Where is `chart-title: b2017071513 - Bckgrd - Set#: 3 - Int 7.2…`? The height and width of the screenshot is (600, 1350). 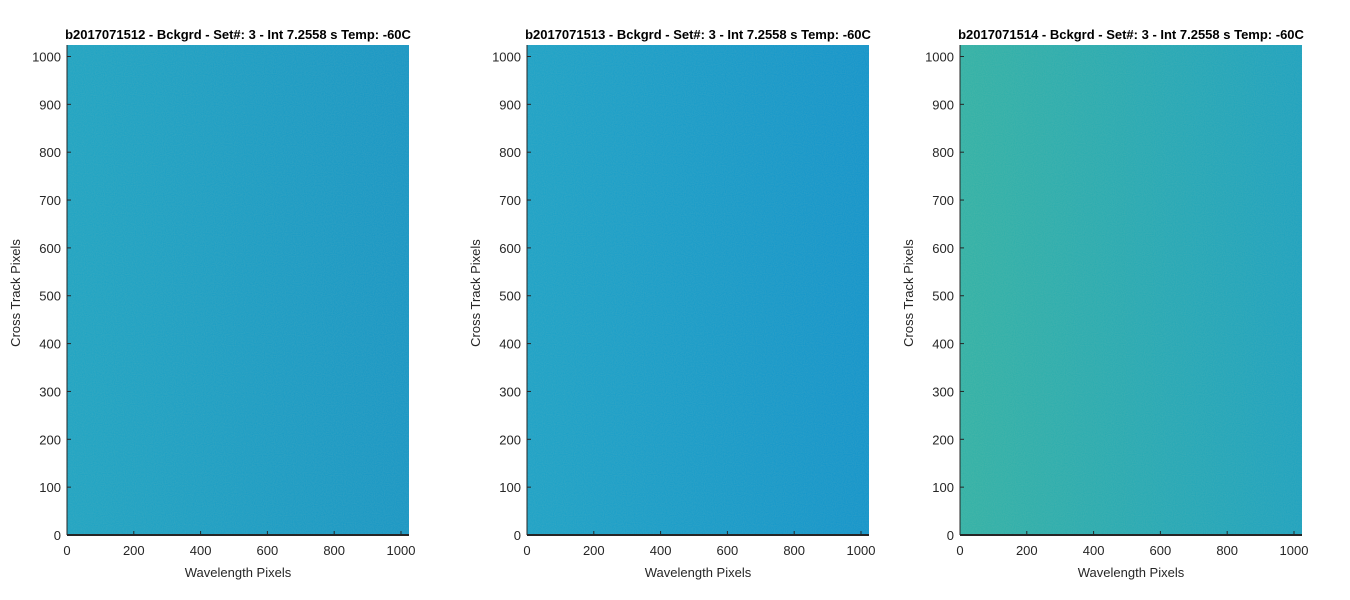 chart-title: b2017071513 - Bckgrd - Set#: 3 - Int 7.2… is located at coordinates (698, 34).